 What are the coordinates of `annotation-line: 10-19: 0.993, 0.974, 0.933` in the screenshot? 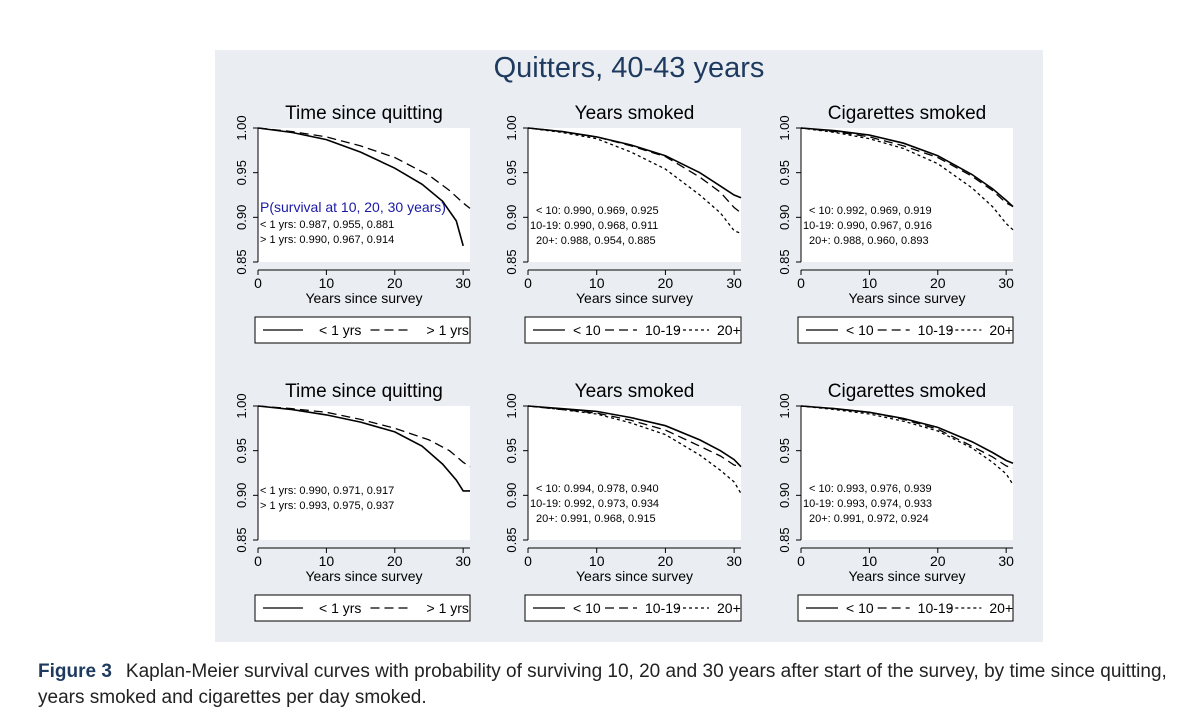 It's located at (867, 504).